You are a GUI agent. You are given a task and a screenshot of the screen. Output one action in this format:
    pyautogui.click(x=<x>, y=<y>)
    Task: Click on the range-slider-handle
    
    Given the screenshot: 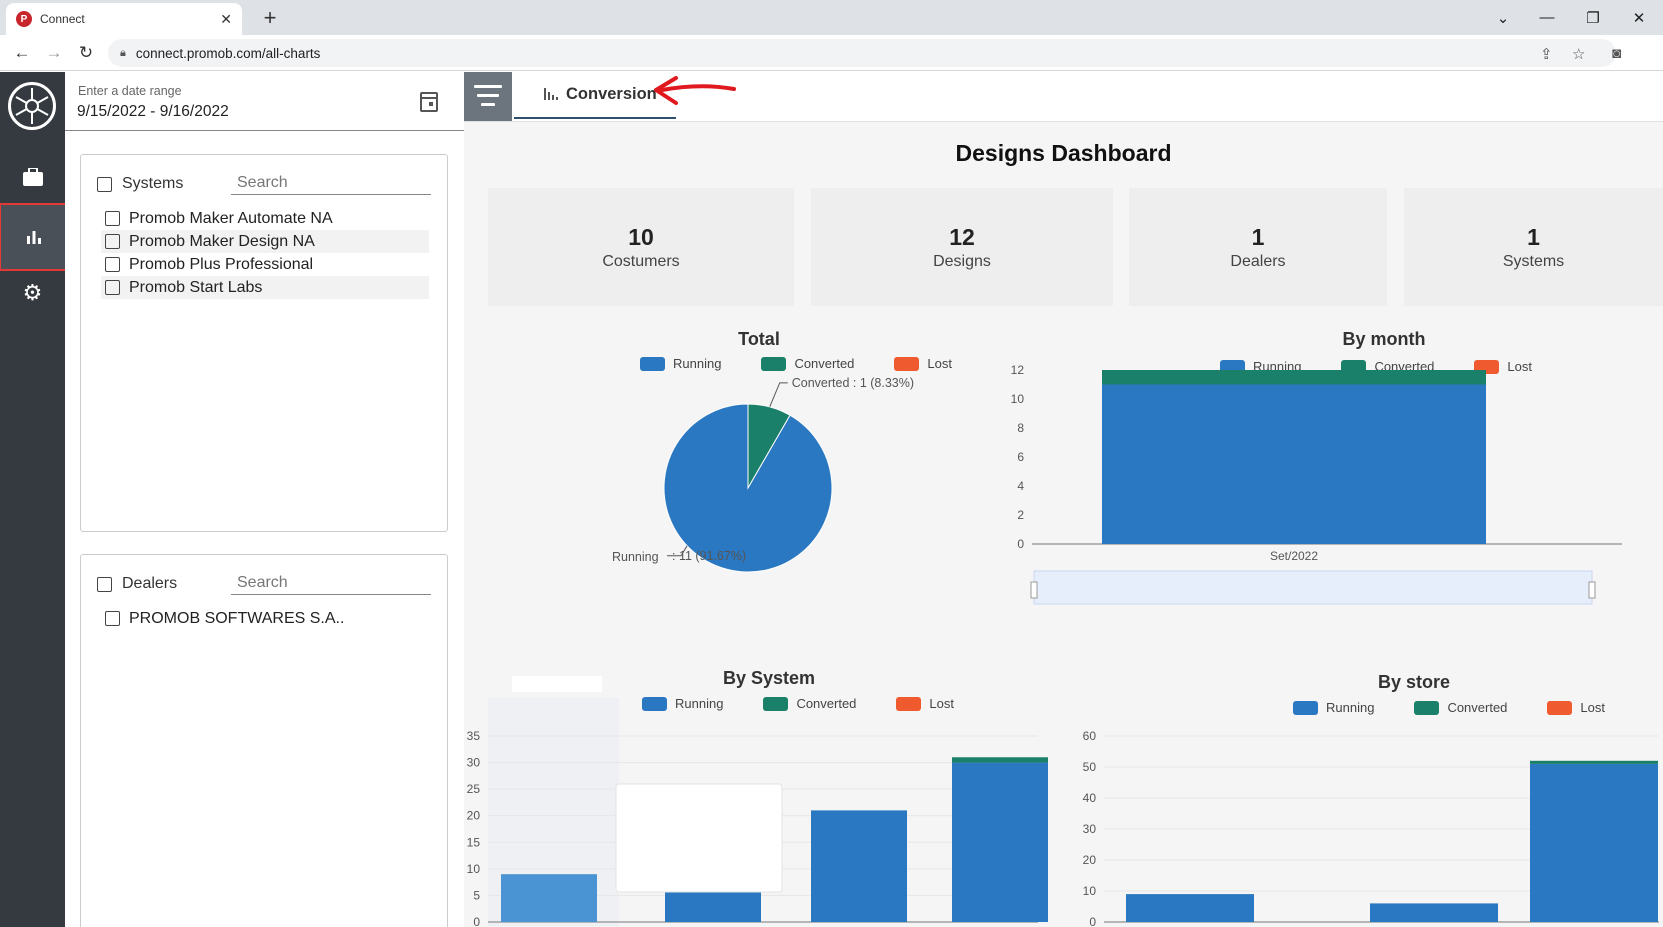 What is the action you would take?
    pyautogui.click(x=1592, y=590)
    